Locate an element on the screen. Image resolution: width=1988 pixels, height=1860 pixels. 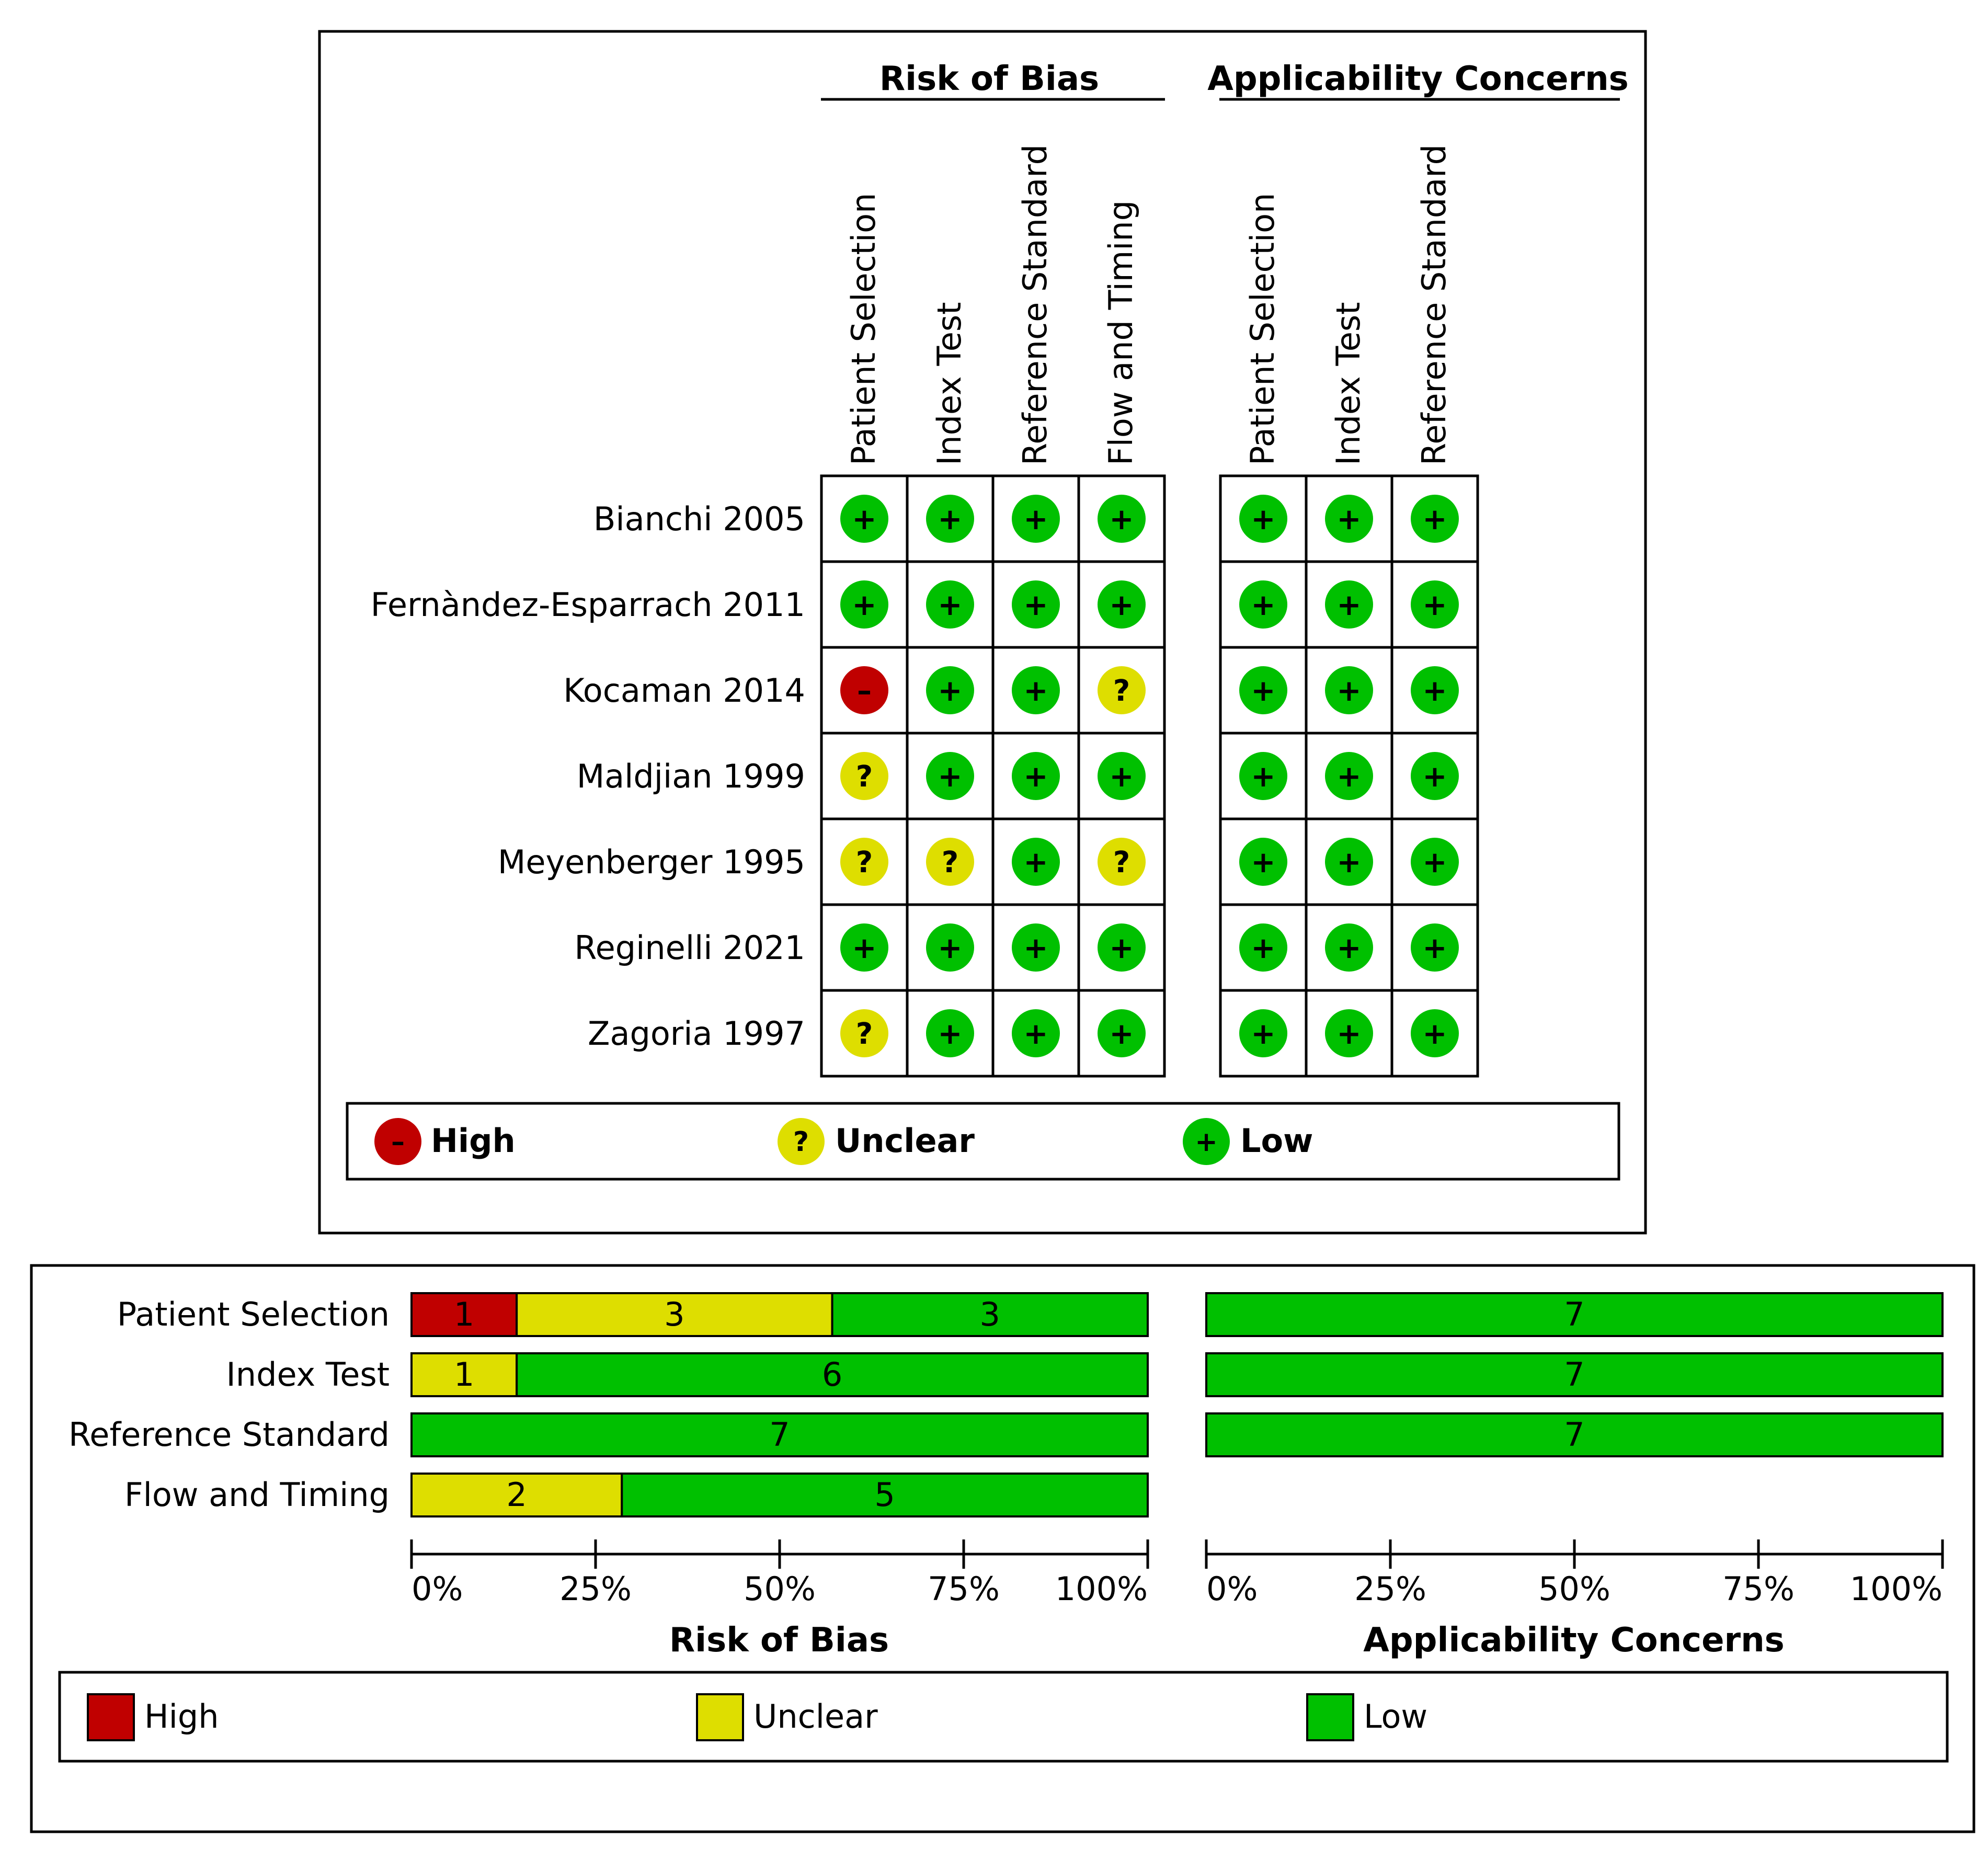
bar-segment-risk-of-bias-index-test-low is located at coordinates (832, 1375).